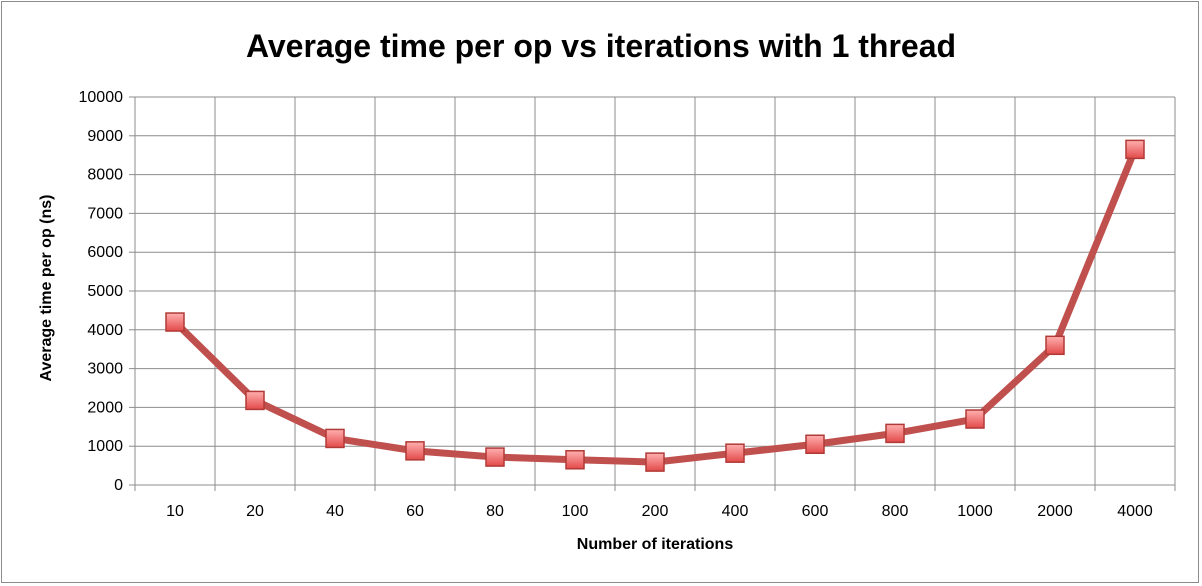 This screenshot has height=586, width=1202. I want to click on y-tick-label: 9000, so click(105, 136).